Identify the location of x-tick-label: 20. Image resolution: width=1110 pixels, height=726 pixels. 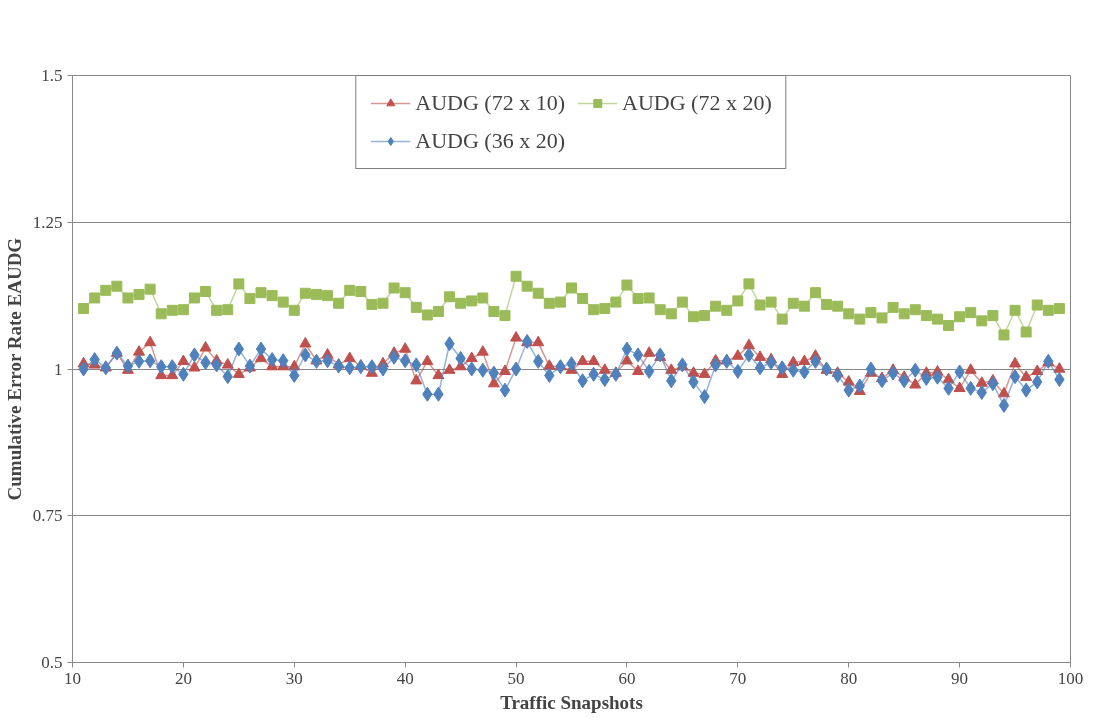
(183, 678).